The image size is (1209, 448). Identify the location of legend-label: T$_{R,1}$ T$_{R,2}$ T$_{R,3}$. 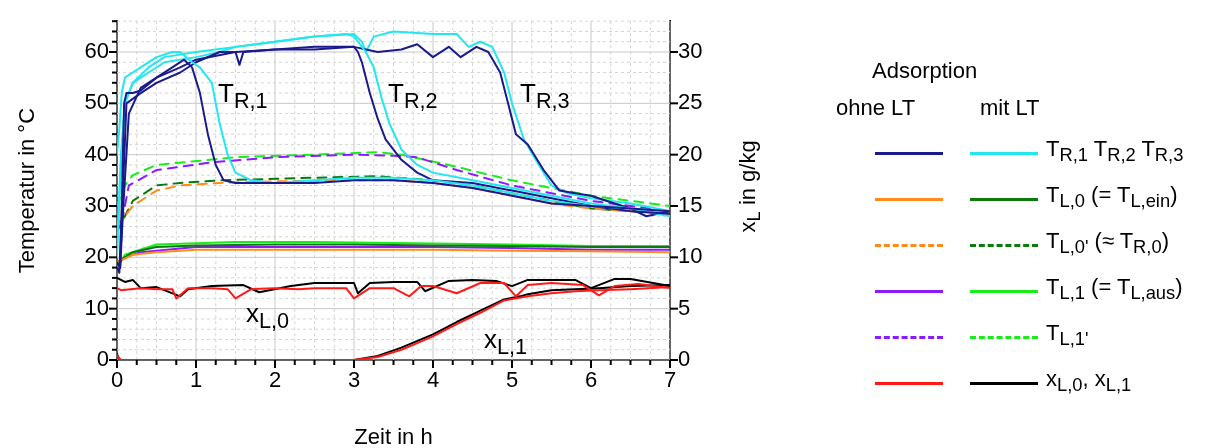
(1115, 151).